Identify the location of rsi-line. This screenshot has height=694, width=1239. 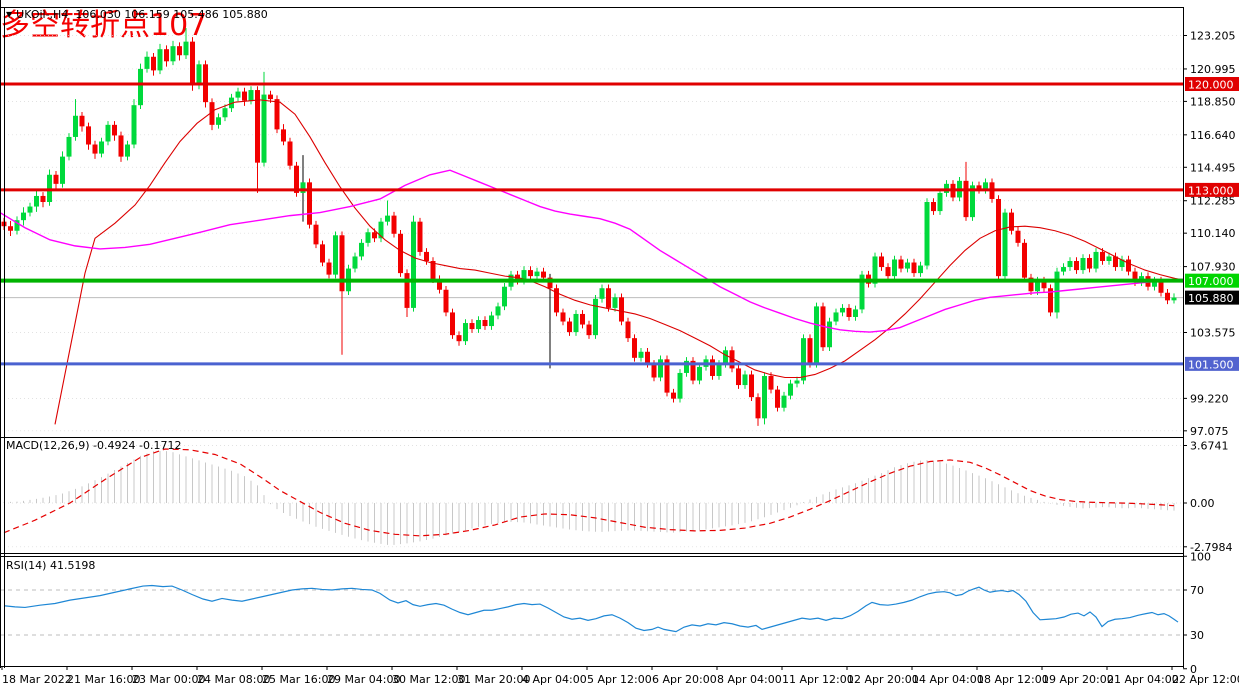
(591, 608).